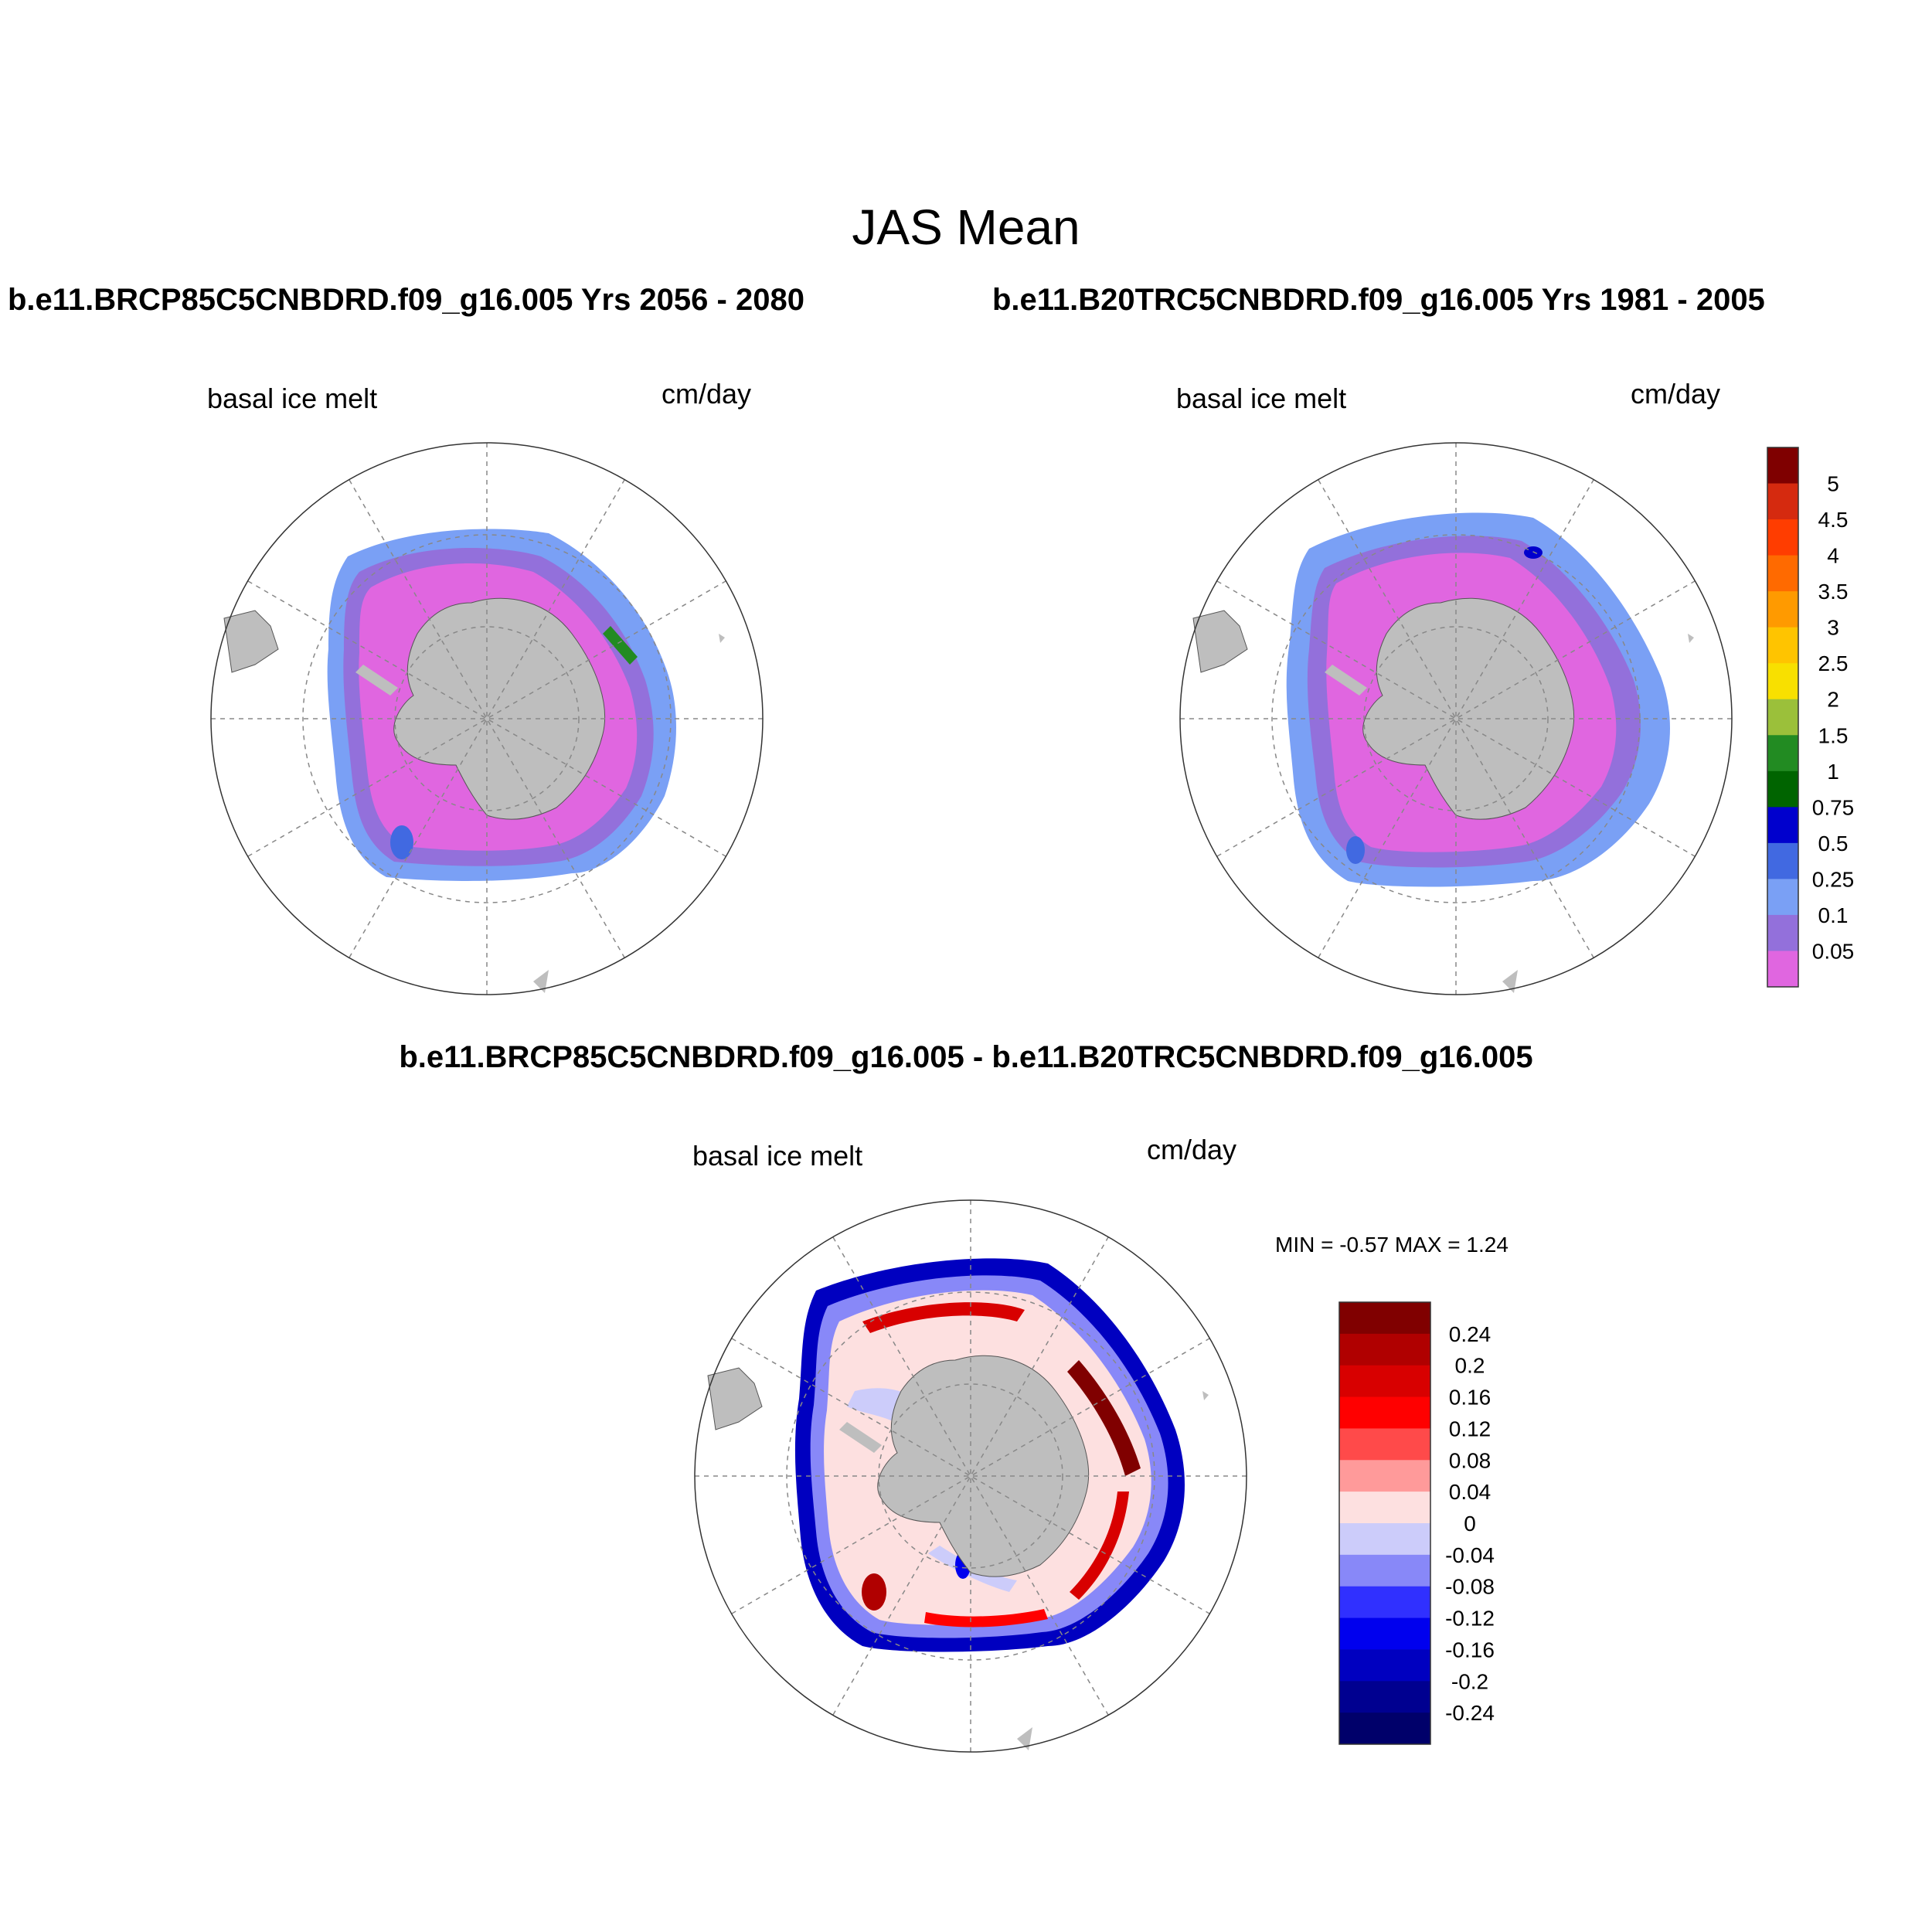 The height and width of the screenshot is (1932, 1932). I want to click on colorbar-mean-label: 0.05, so click(1834, 951).